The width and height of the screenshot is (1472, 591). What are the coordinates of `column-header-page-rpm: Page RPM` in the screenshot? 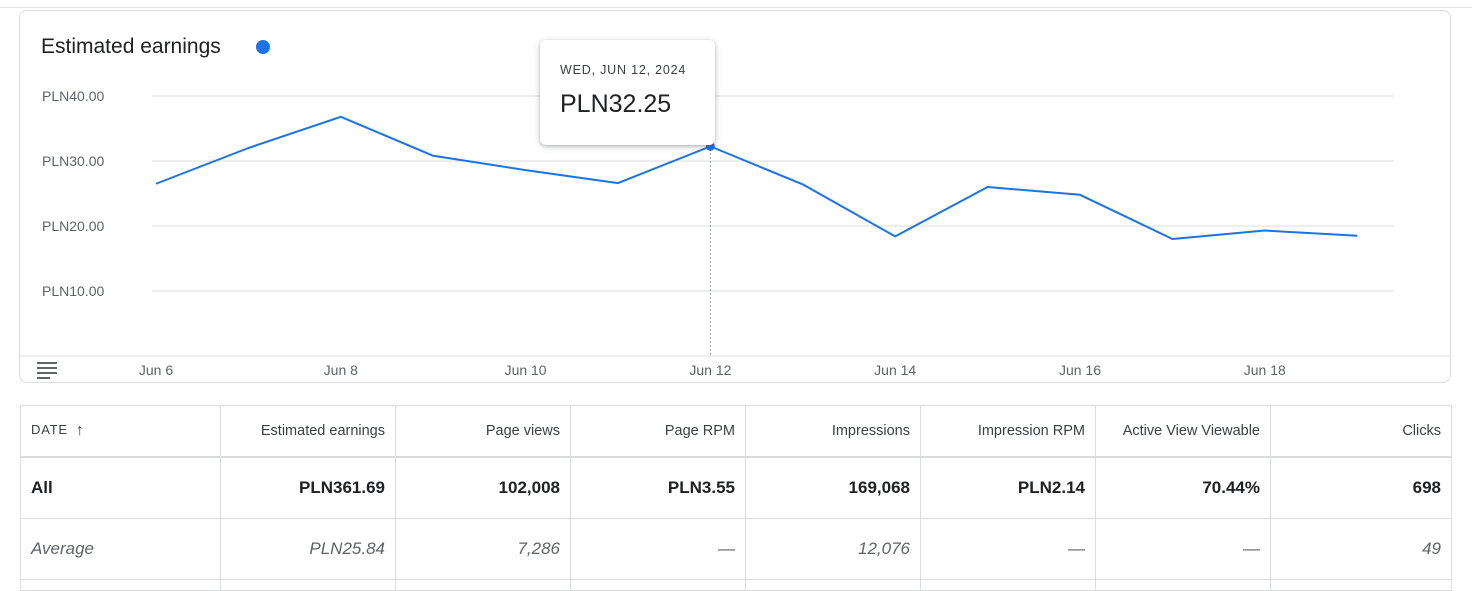 It's located at (658, 431).